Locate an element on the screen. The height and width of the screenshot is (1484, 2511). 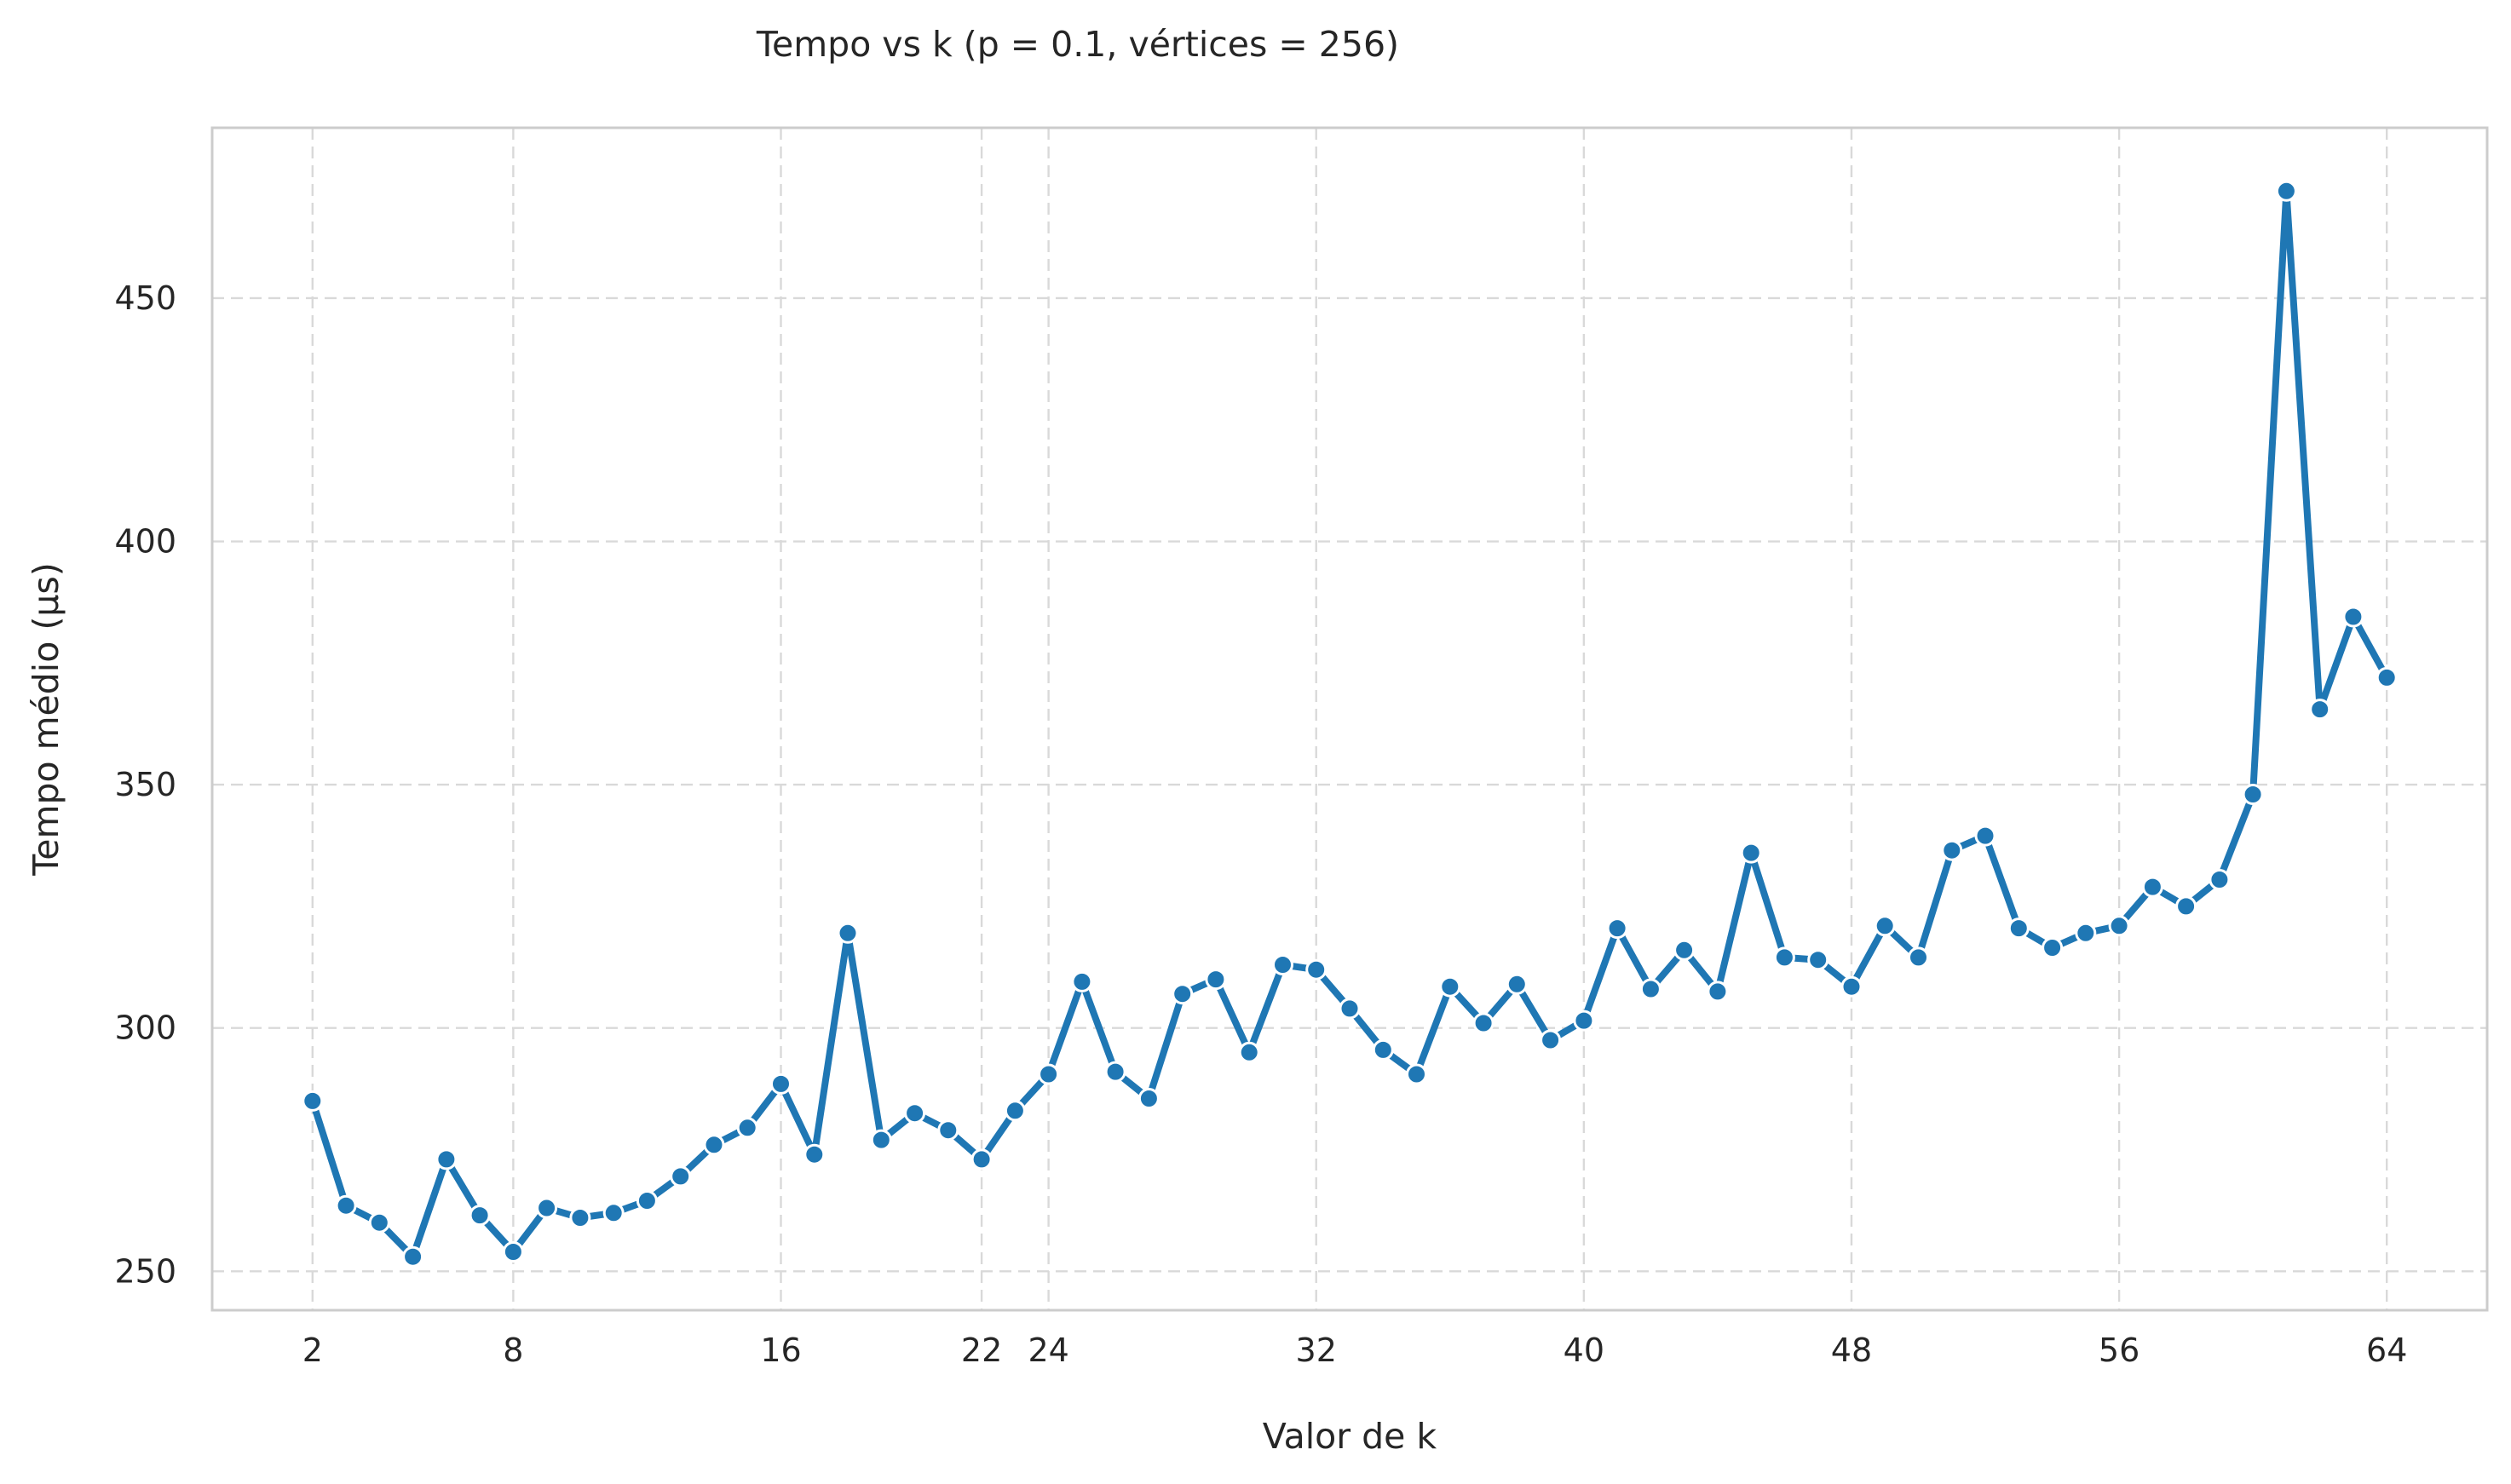
x-tick-label: 64 is located at coordinates (2386, 1350).